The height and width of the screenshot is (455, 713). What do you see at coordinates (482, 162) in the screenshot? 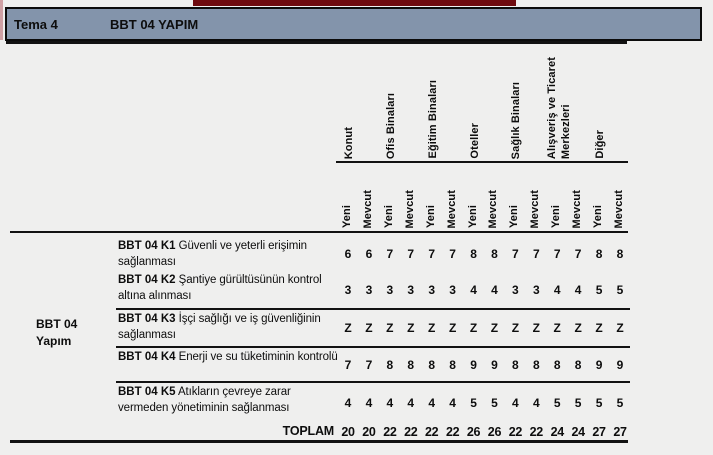
I see `category-underline` at bounding box center [482, 162].